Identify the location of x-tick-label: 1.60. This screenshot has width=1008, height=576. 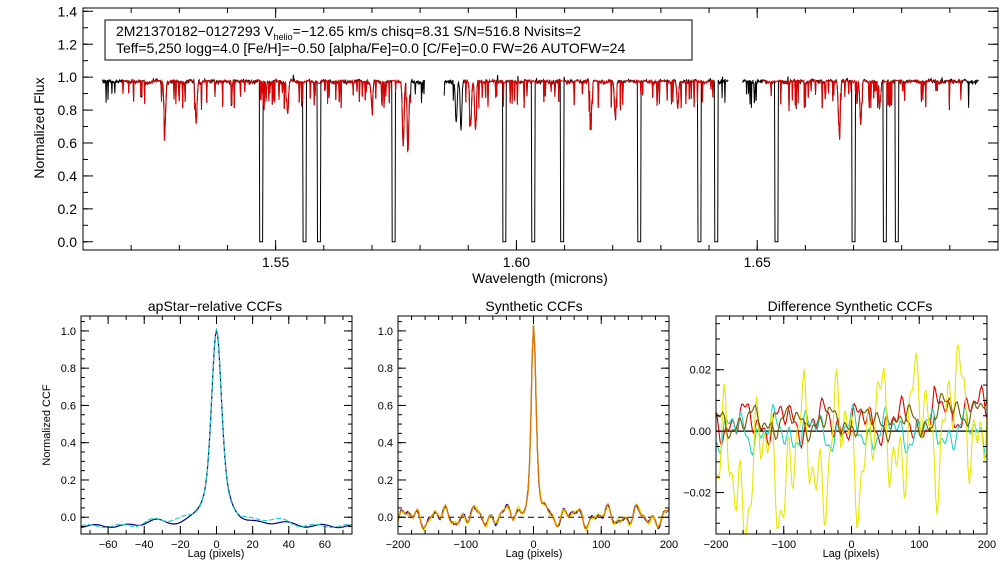
(516, 262).